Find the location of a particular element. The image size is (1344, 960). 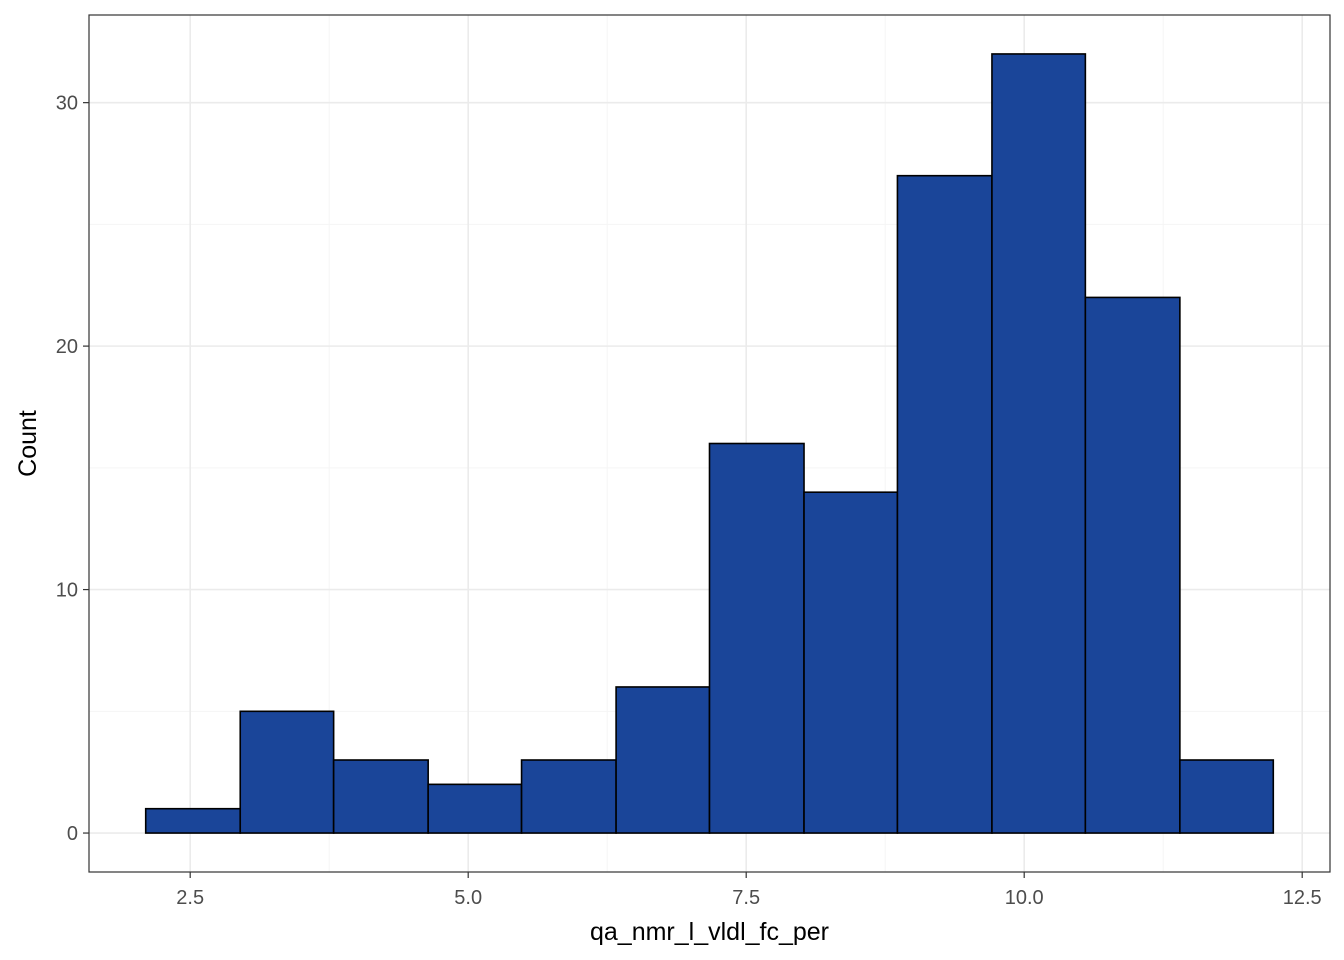

y-tick-label: 30 is located at coordinates (67, 104).